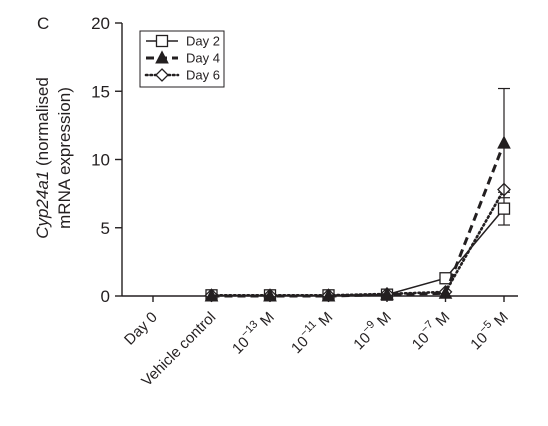 Image resolution: width=548 pixels, height=426 pixels. Describe the element at coordinates (43, 23) in the screenshot. I see `panel-label: C` at that location.